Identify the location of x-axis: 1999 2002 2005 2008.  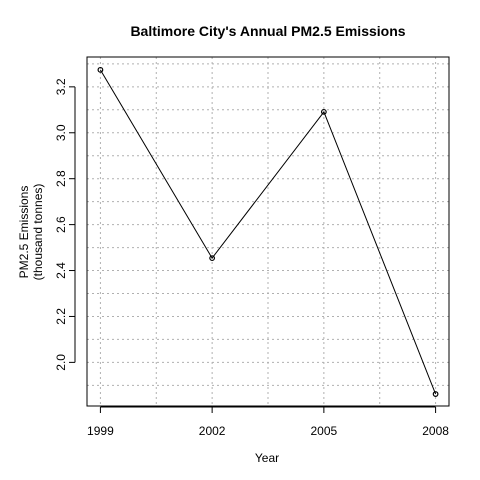
(268, 422).